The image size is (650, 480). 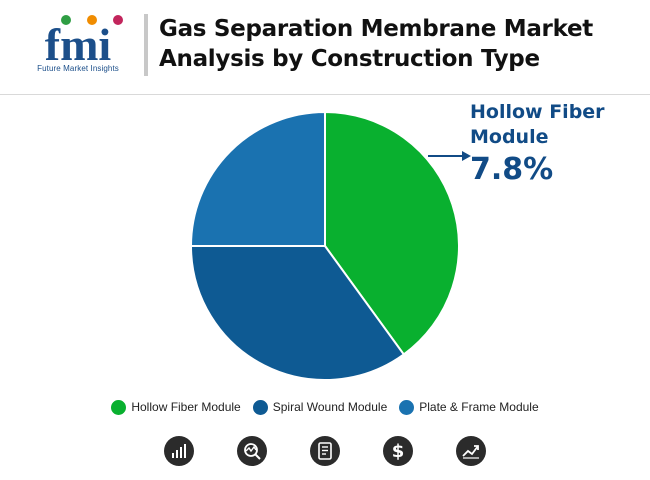 I want to click on legend-label: Hollow Fiber Module, so click(x=186, y=407).